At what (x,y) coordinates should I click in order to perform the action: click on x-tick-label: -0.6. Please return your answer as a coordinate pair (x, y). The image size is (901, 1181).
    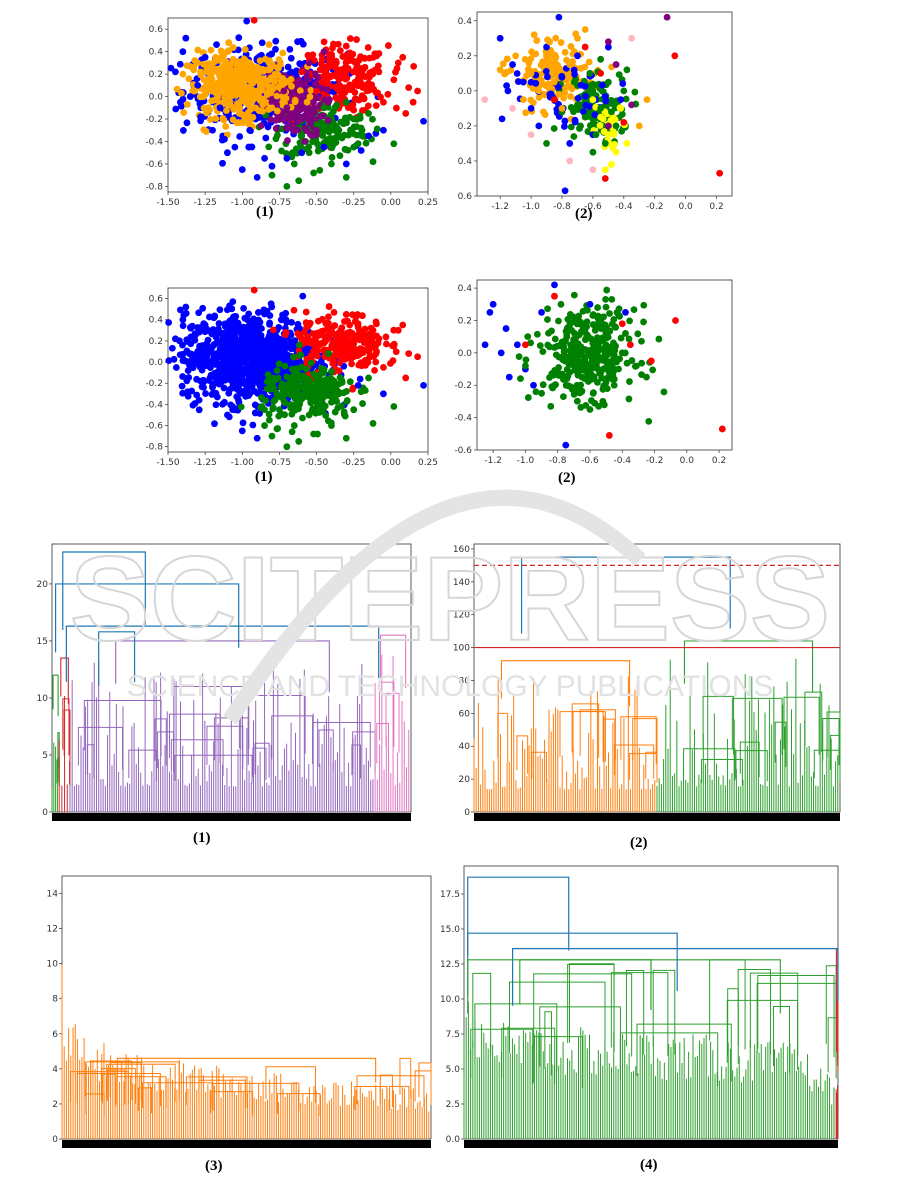
    Looking at the image, I should click on (590, 461).